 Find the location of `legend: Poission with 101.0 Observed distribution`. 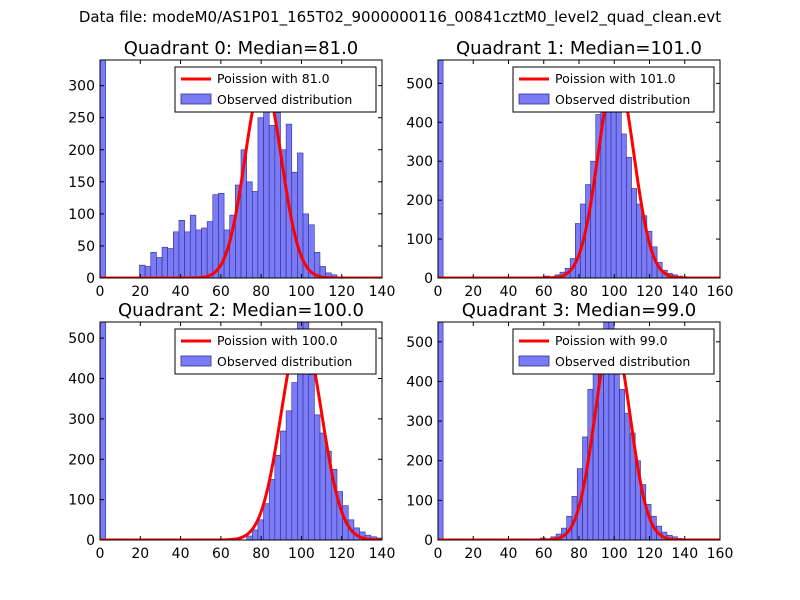

legend: Poission with 101.0 Observed distribution is located at coordinates (613, 89).